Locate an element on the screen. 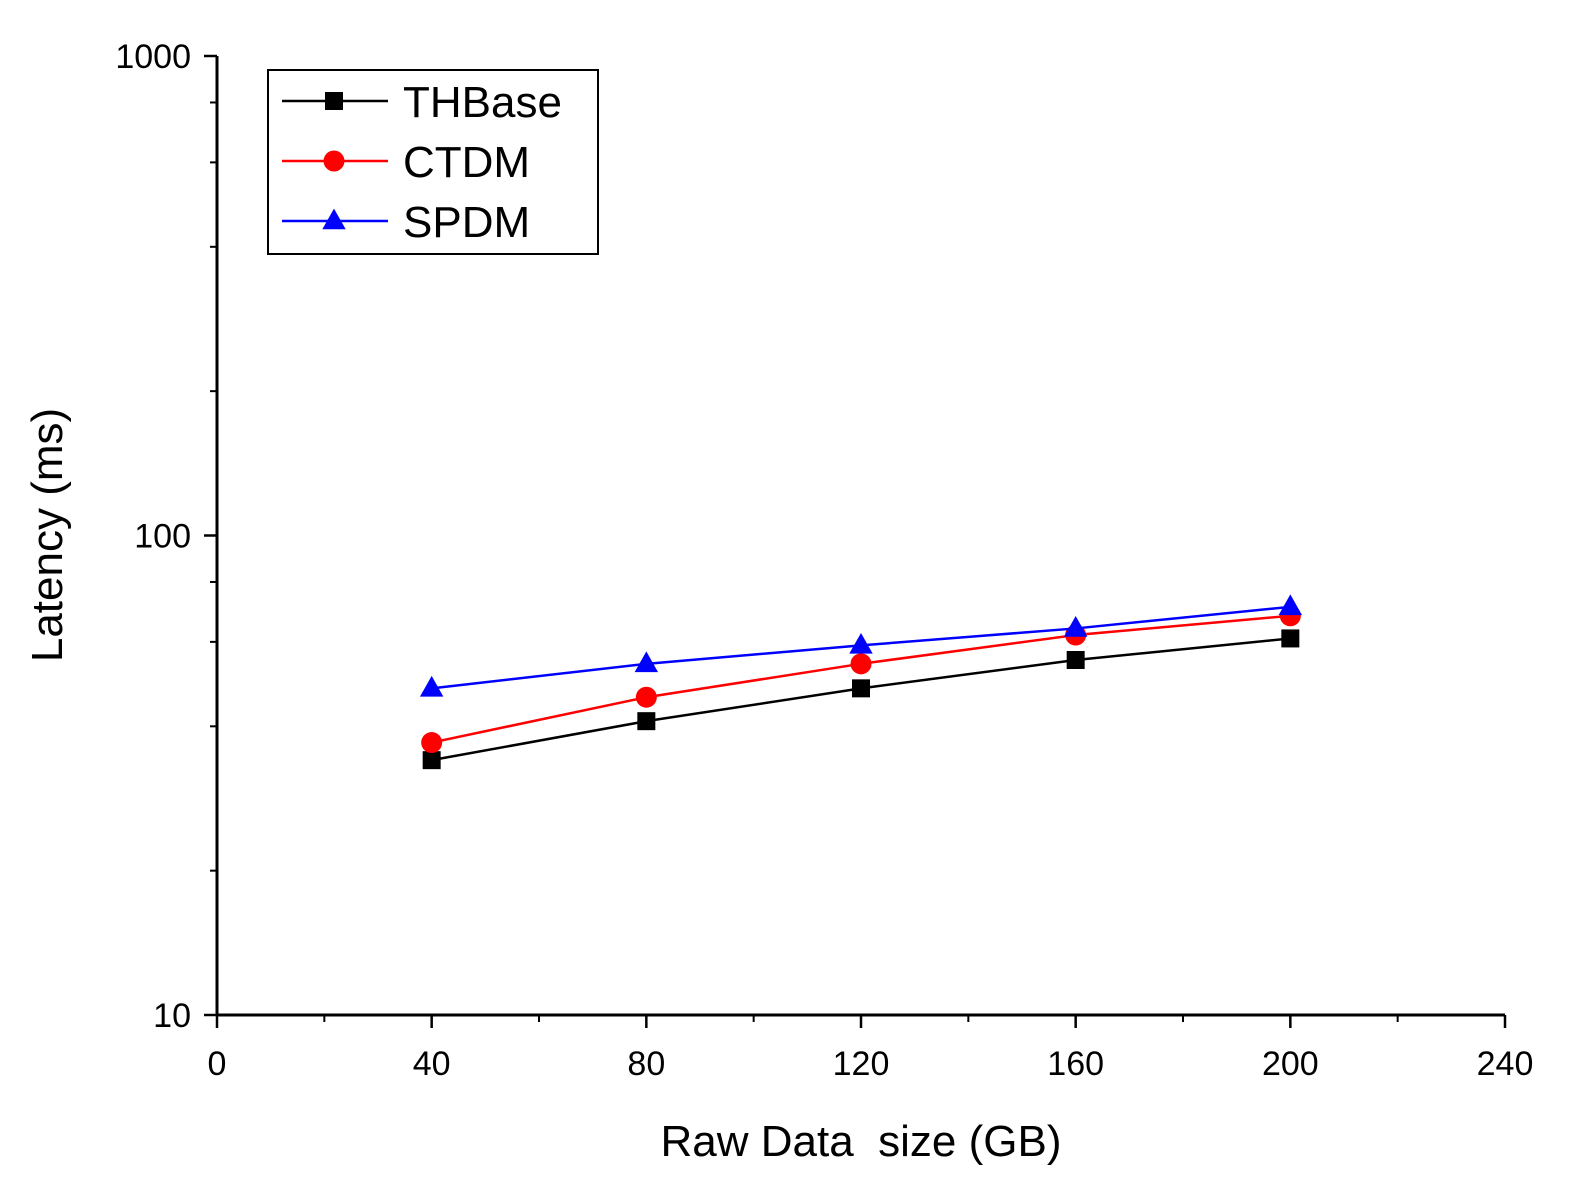  y-tick-label: 10 is located at coordinates (172, 1016).